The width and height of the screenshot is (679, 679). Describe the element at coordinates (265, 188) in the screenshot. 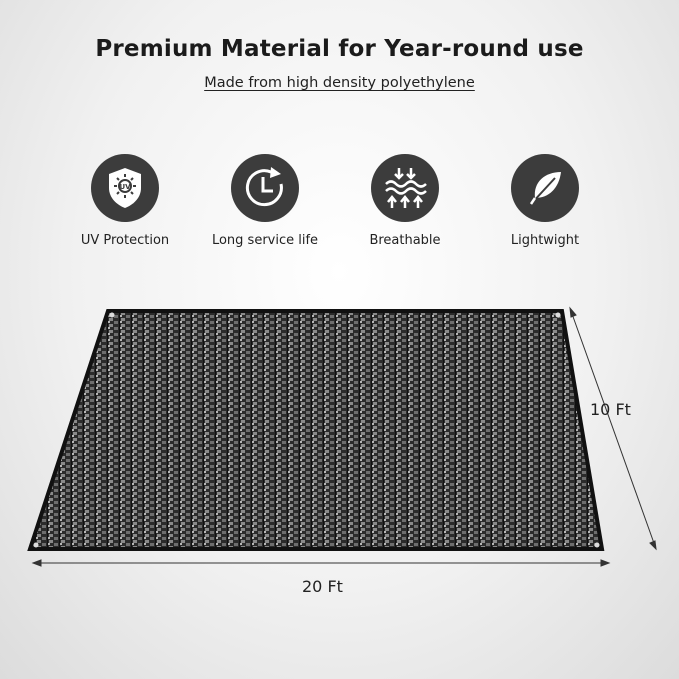

I see `clock-refresh-icon` at that location.